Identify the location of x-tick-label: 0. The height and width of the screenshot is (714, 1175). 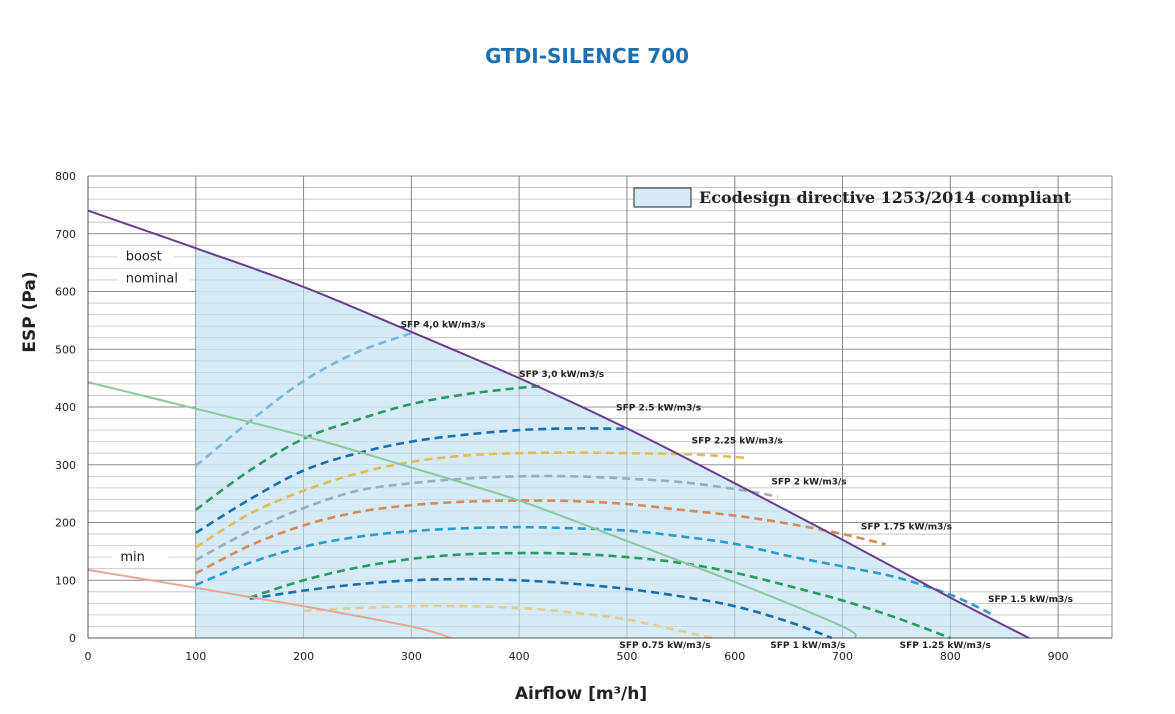
(88, 656).